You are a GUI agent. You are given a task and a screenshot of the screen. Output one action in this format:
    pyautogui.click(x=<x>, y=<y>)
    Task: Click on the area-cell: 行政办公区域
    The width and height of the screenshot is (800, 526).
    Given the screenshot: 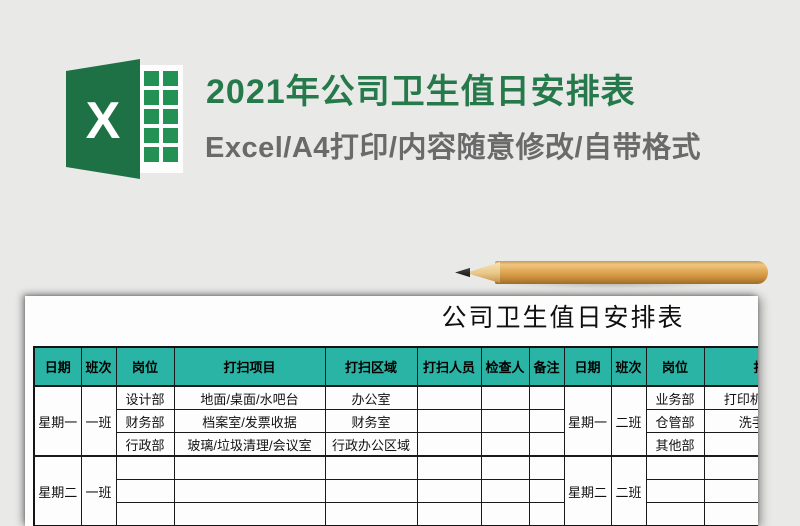 What is the action you would take?
    pyautogui.click(x=371, y=444)
    